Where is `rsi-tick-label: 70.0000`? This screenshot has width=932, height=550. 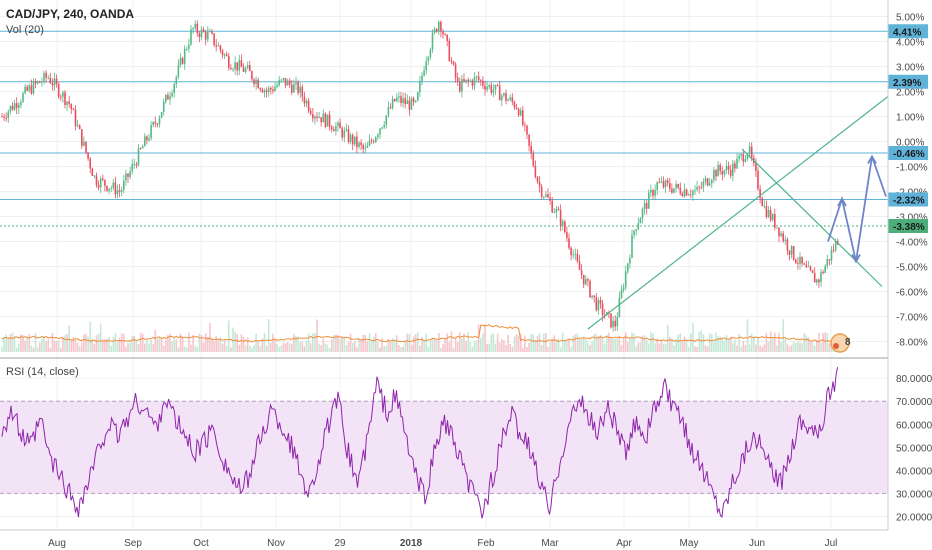
rsi-tick-label: 70.0000 is located at coordinates (914, 402).